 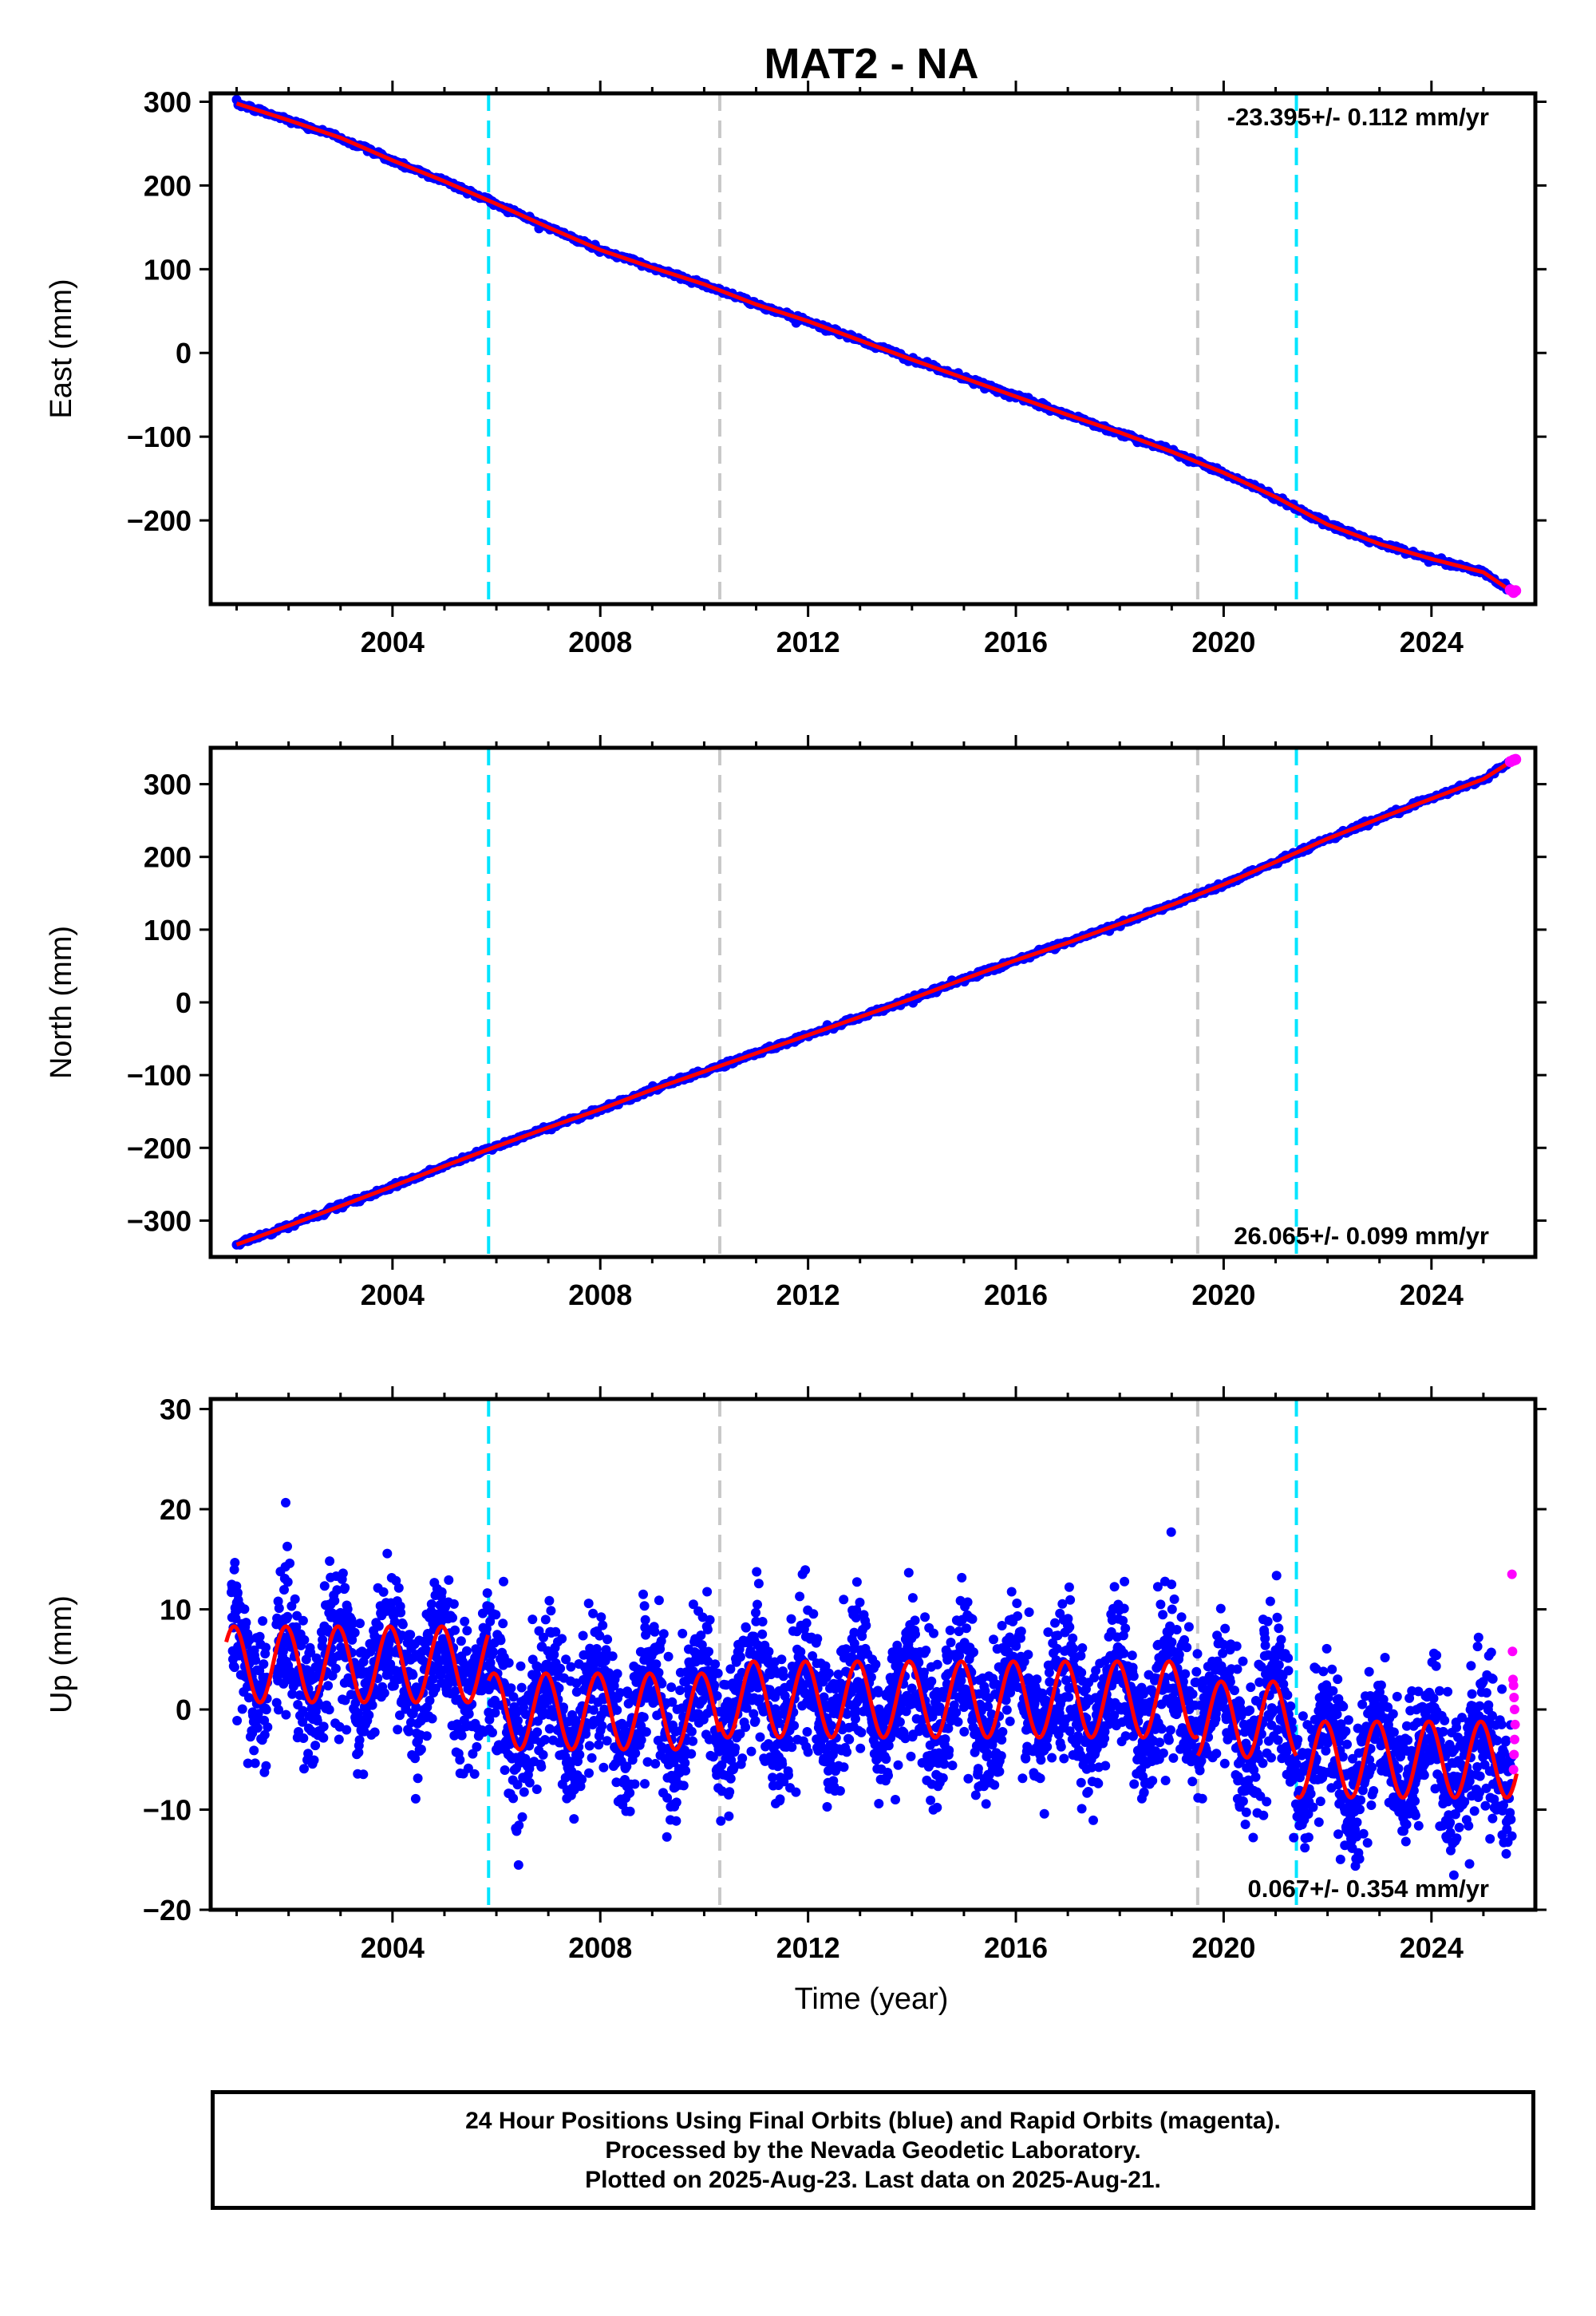 I want to click on y-tick-label: −200, so click(x=159, y=1148).